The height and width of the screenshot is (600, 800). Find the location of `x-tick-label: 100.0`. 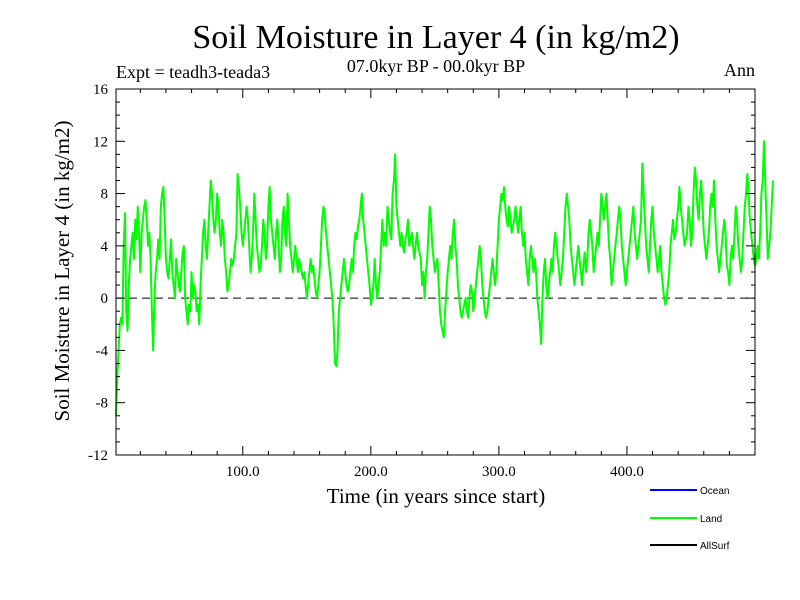

x-tick-label: 100.0 is located at coordinates (243, 472).